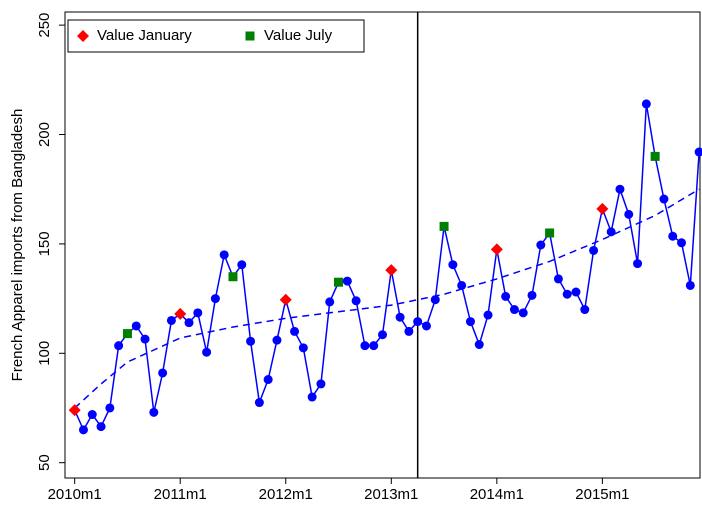 The height and width of the screenshot is (511, 702). I want to click on y-tick-label: 250, so click(44, 25).